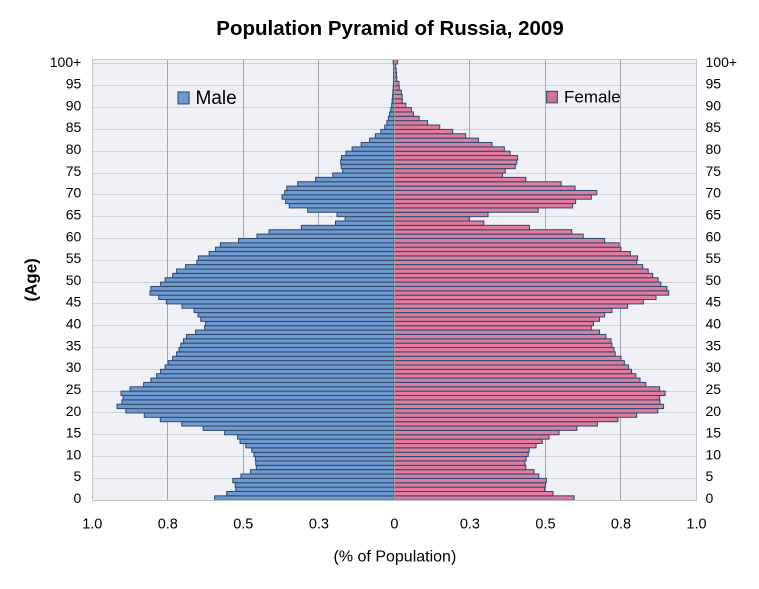 The height and width of the screenshot is (589, 759). What do you see at coordinates (592, 97) in the screenshot?
I see `svg-text: Female` at bounding box center [592, 97].